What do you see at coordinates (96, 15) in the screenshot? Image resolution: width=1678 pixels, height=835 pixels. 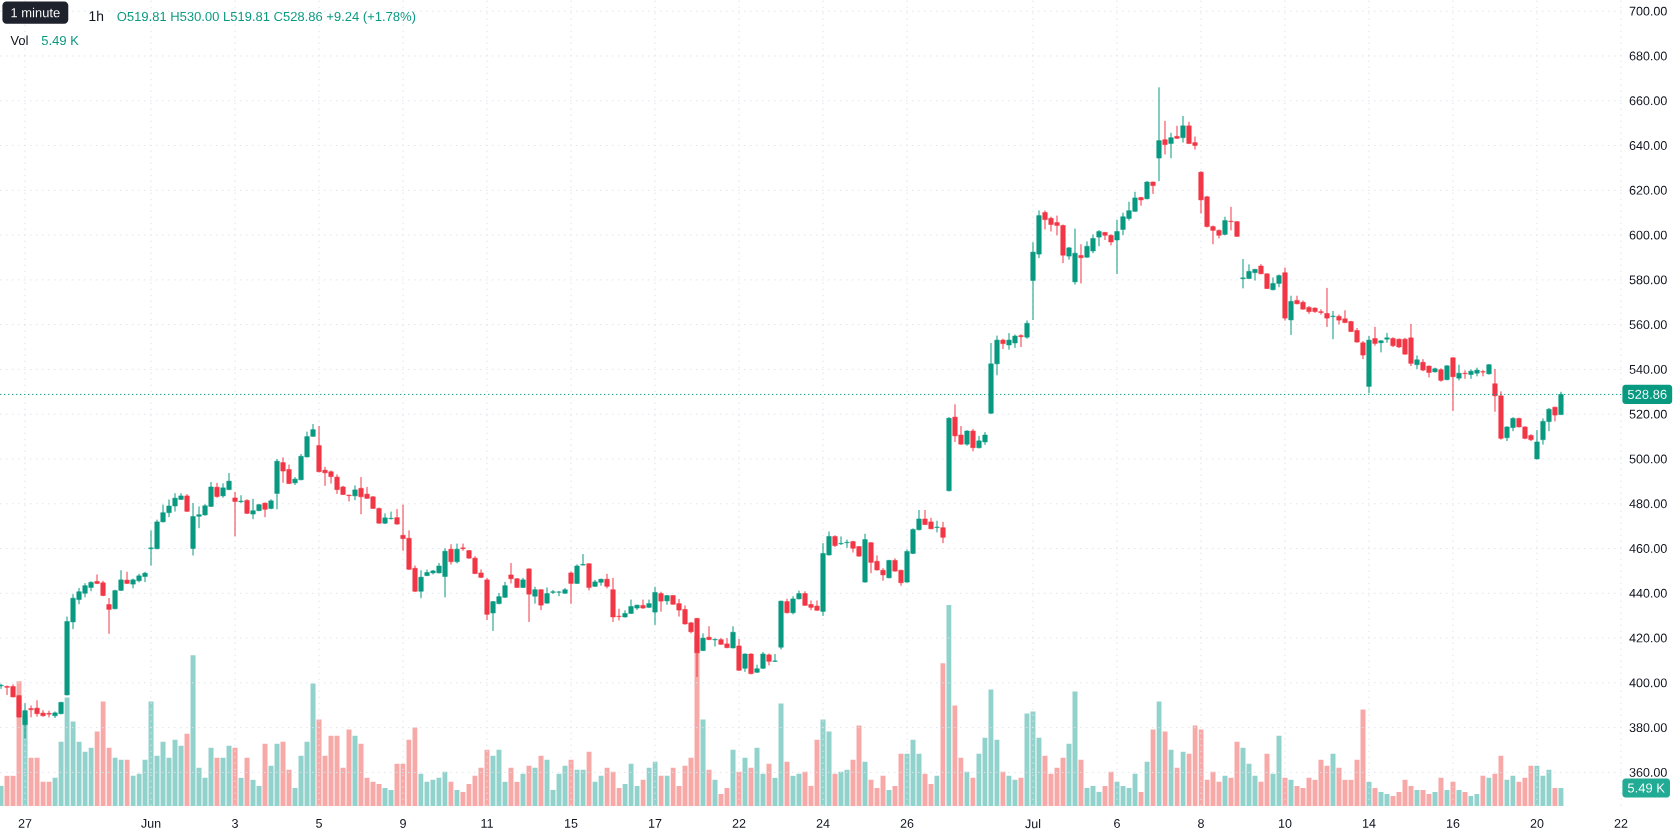 I see `text: 1h` at bounding box center [96, 15].